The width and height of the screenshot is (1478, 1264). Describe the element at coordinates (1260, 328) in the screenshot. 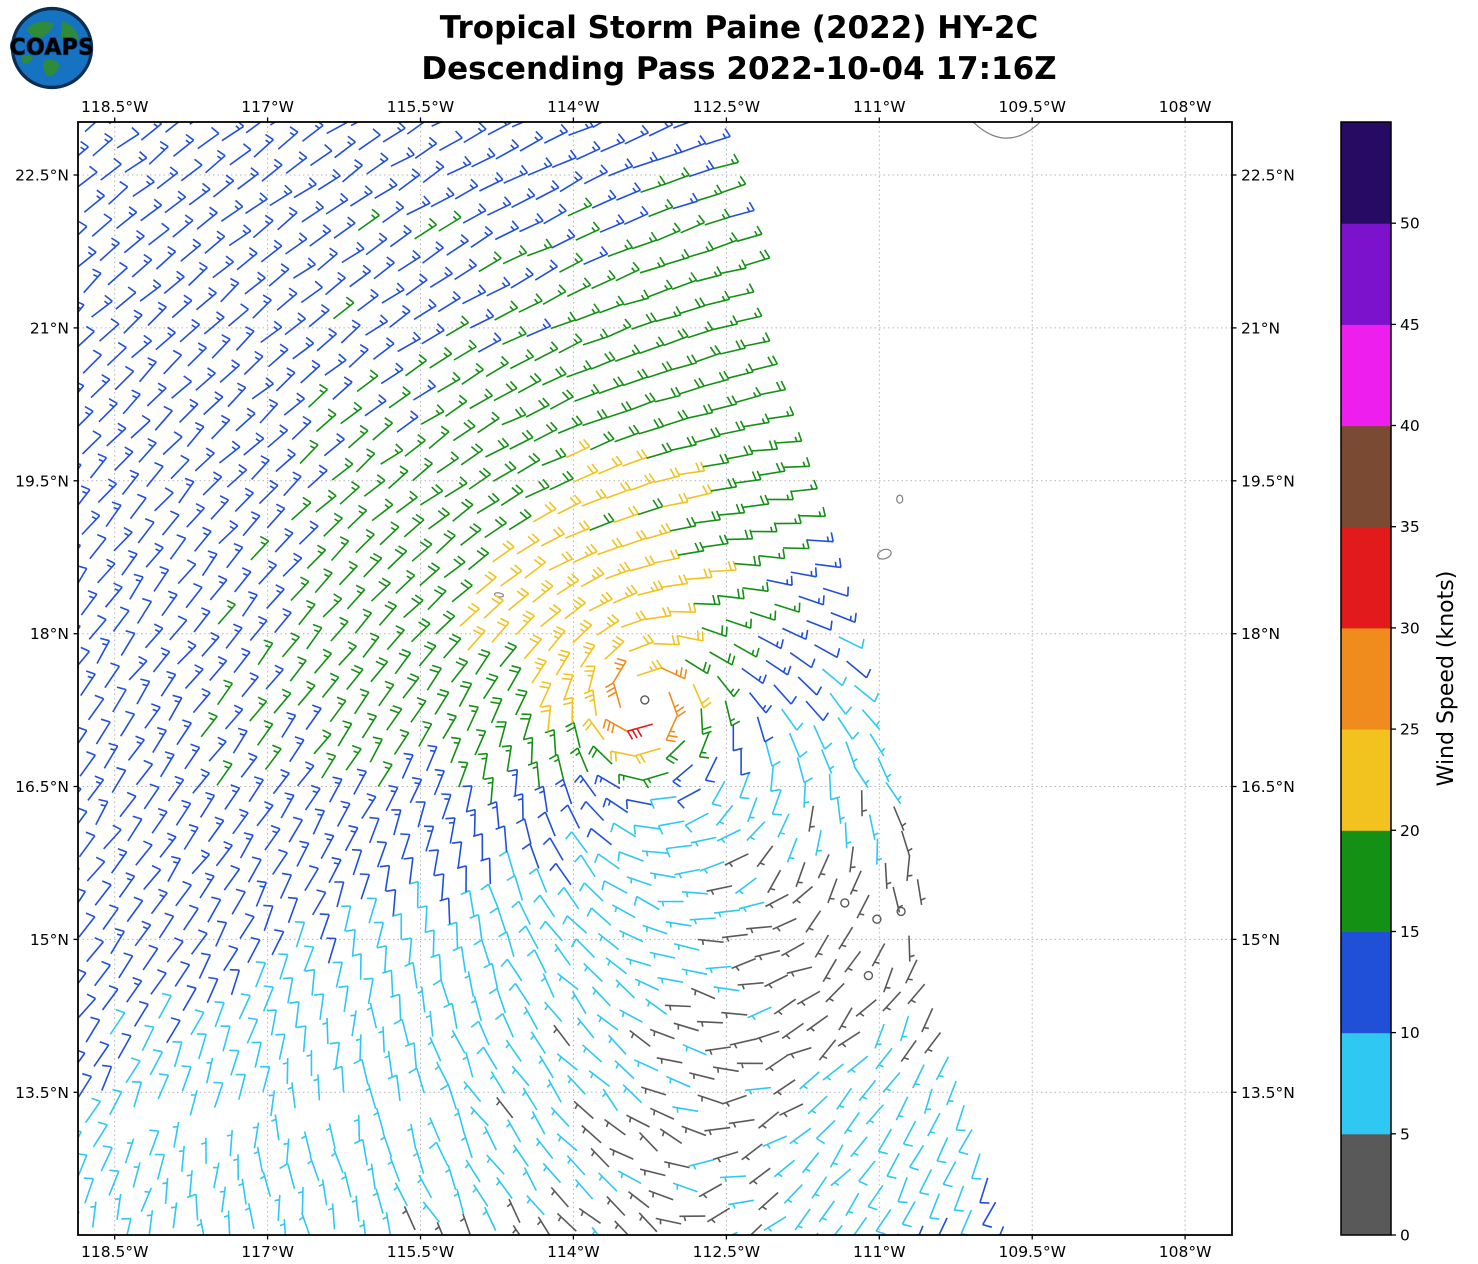

I see `lat-tick-label-right: 21°N` at that location.